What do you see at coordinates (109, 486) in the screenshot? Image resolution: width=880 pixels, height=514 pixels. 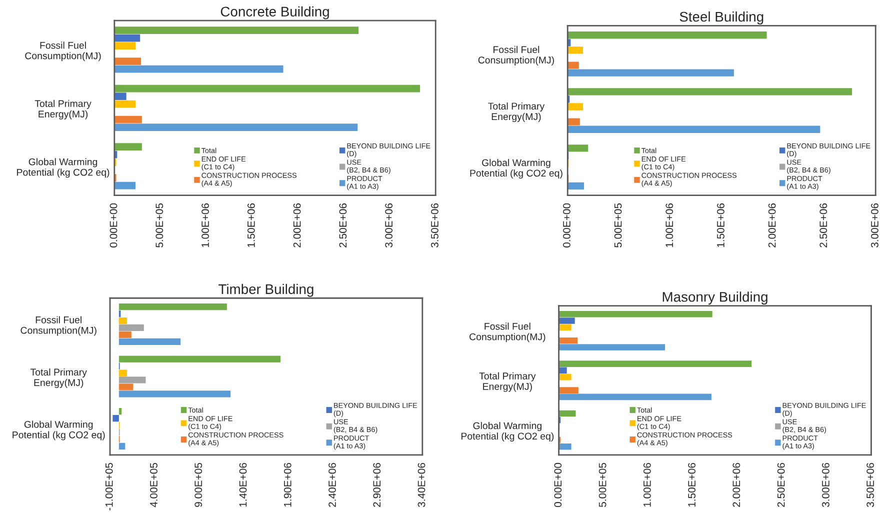 I see `x-tick-label: -1.00E+05` at bounding box center [109, 486].